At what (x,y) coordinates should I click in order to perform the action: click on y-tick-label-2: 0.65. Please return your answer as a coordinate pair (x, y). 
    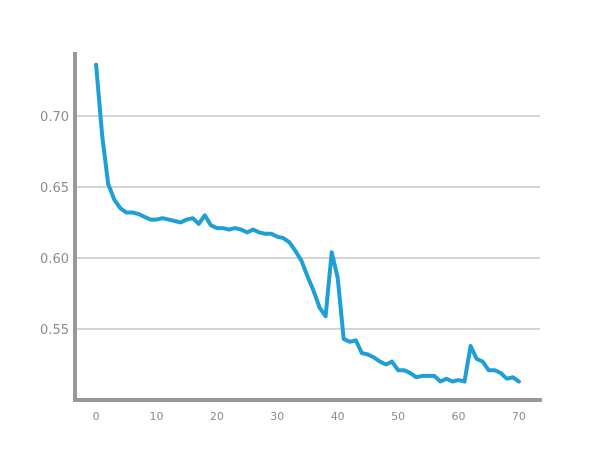
    Looking at the image, I should click on (54, 188).